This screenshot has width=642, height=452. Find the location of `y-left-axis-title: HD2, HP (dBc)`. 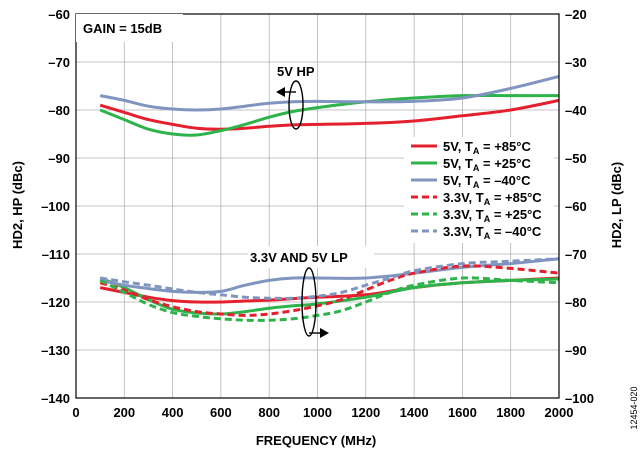

y-left-axis-title: HD2, HP (dBc) is located at coordinates (17, 205).